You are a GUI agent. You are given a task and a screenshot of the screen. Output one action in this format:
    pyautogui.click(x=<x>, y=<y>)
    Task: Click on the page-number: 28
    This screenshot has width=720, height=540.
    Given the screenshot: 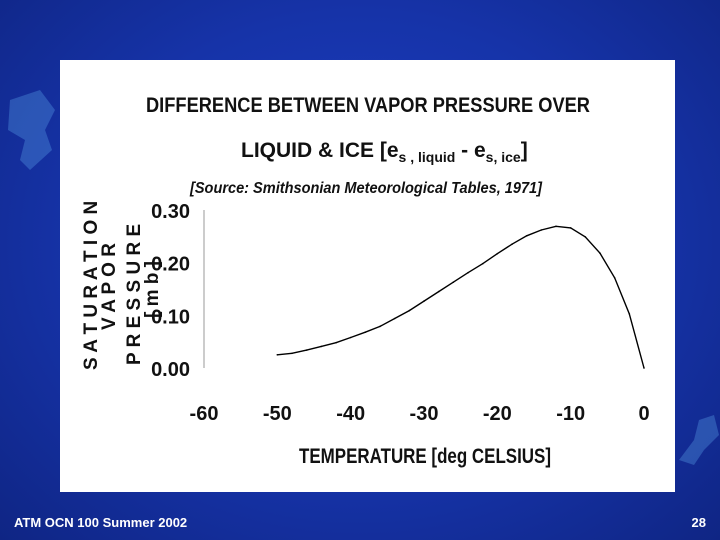 What is the action you would take?
    pyautogui.click(x=698, y=522)
    